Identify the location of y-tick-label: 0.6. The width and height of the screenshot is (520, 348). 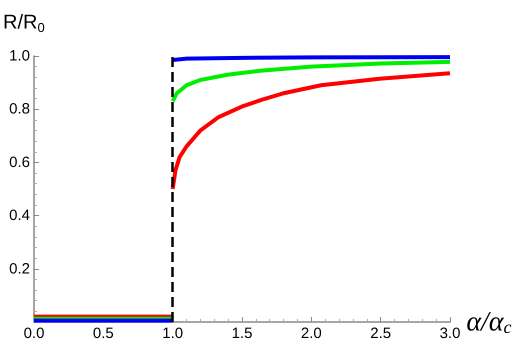
(19, 162).